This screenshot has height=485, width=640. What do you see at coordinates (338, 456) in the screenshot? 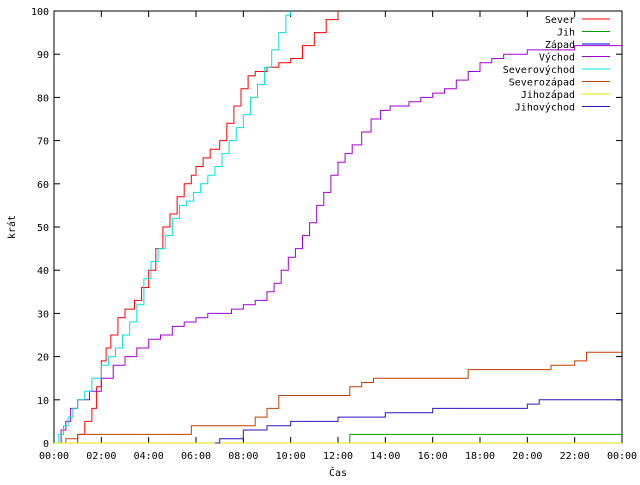
I see `x-tick-label: 12:00` at bounding box center [338, 456].